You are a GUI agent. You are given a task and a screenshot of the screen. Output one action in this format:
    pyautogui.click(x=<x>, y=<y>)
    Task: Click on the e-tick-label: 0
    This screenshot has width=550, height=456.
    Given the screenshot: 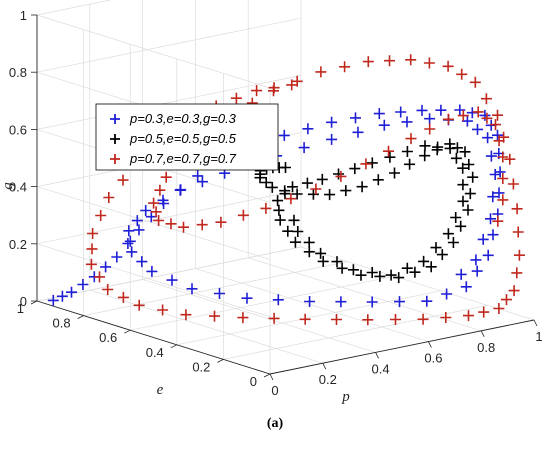 What is the action you would take?
    pyautogui.click(x=253, y=381)
    